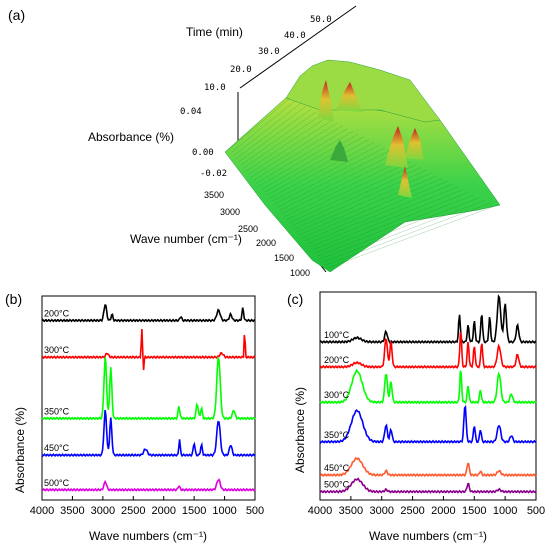 This screenshot has width=550, height=548. I want to click on absorbance-axis-title: Absorbance (%), so click(131, 137).